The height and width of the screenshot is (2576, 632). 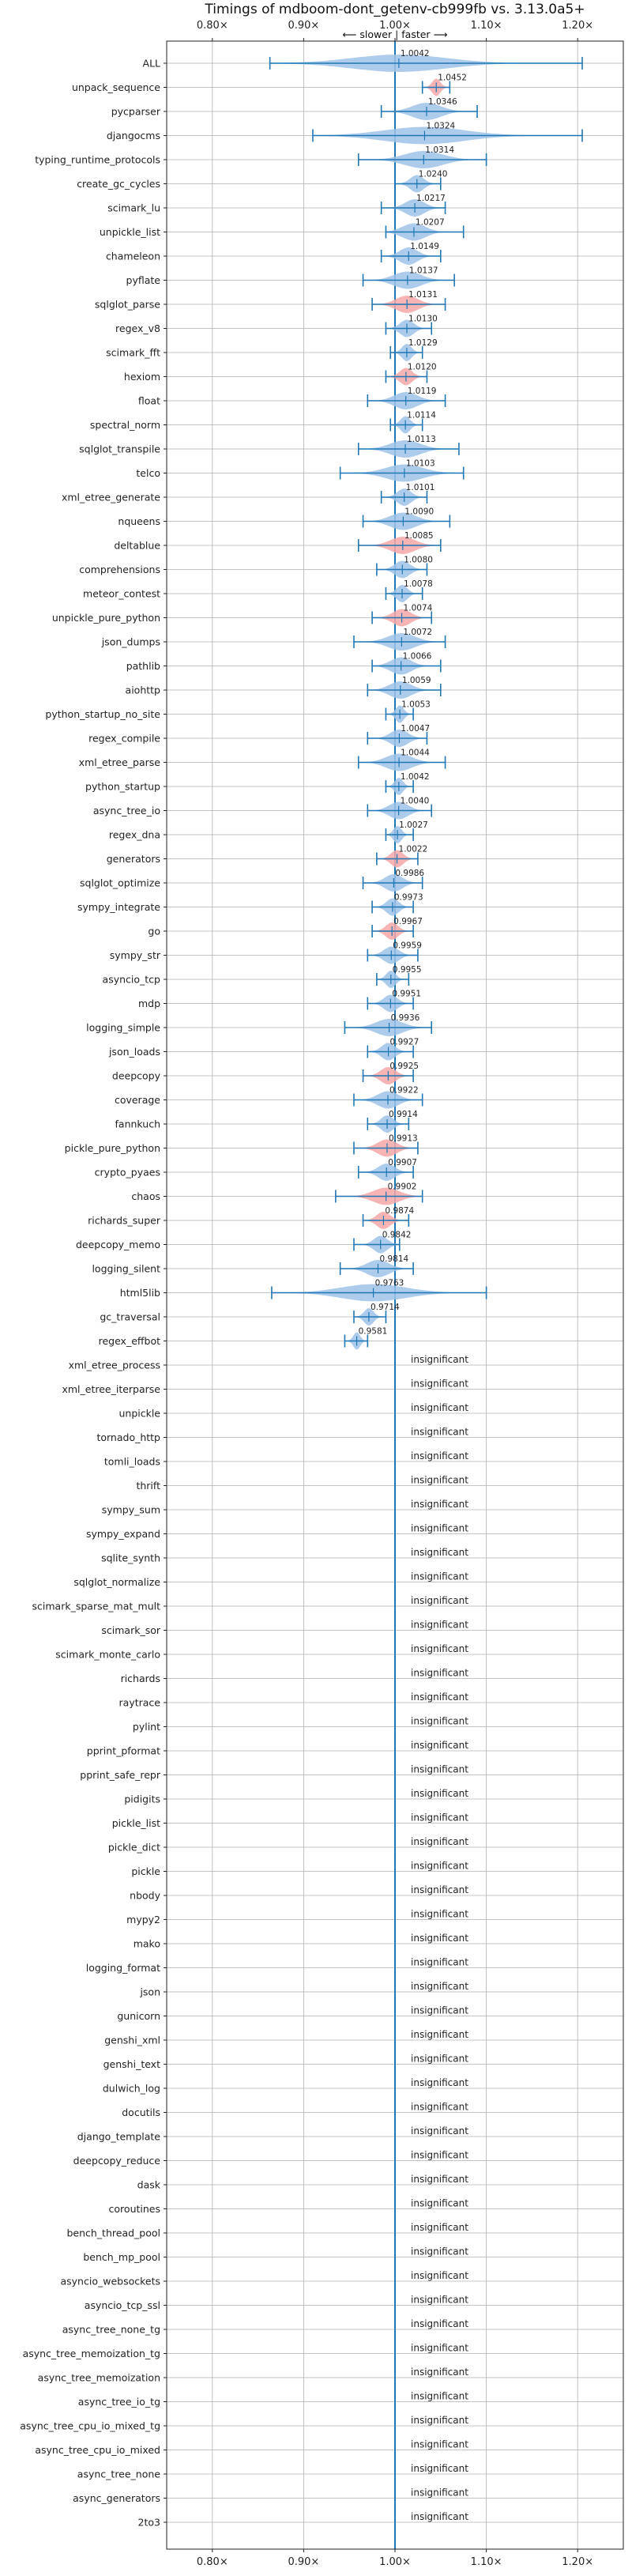 What do you see at coordinates (116, 1582) in the screenshot?
I see `benchmark-label: sqlglot_normalize` at bounding box center [116, 1582].